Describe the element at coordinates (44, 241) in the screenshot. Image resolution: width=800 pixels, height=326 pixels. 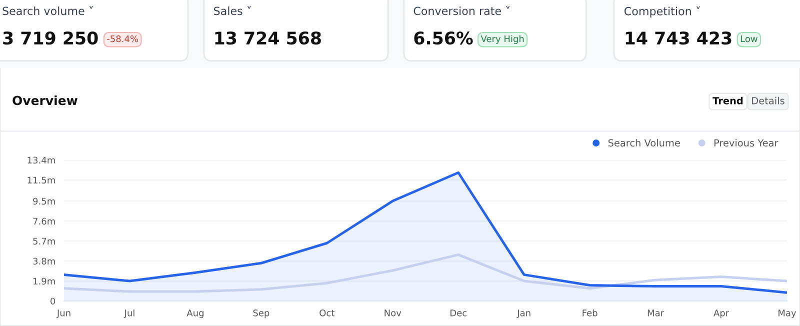
I see `y-tick-label: 5.7m` at that location.